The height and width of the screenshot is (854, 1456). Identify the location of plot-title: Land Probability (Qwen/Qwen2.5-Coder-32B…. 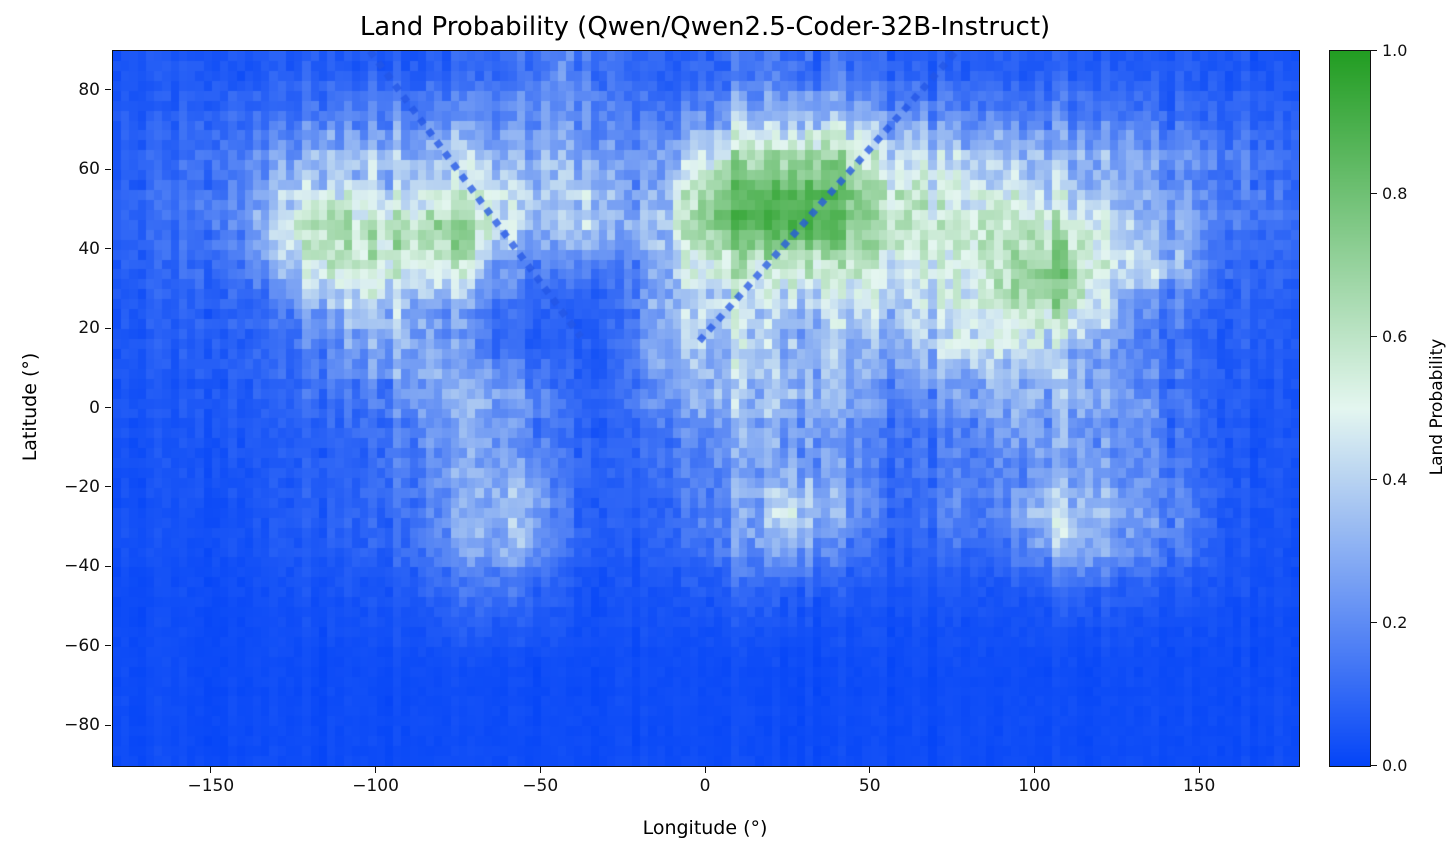
(705, 27).